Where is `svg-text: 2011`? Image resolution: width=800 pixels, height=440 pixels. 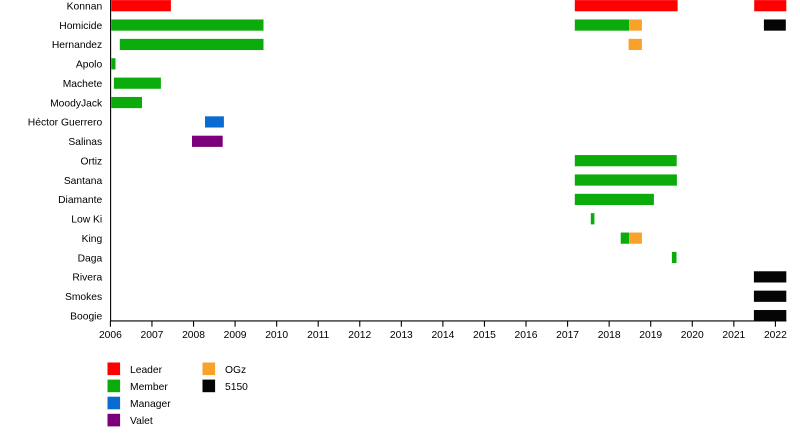
svg-text: 2011 is located at coordinates (318, 335).